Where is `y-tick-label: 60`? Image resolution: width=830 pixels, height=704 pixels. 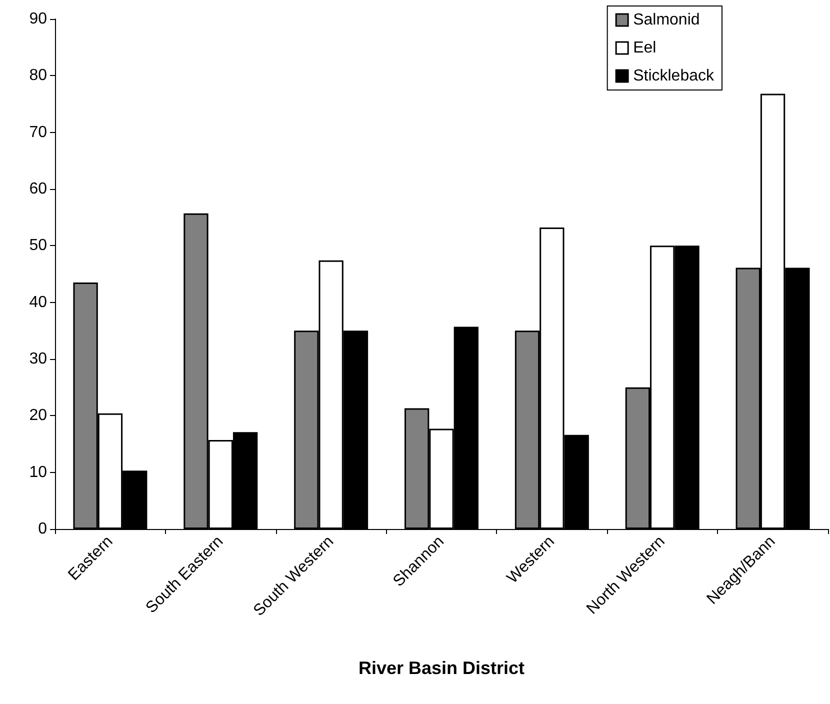 y-tick-label: 60 is located at coordinates (38, 189).